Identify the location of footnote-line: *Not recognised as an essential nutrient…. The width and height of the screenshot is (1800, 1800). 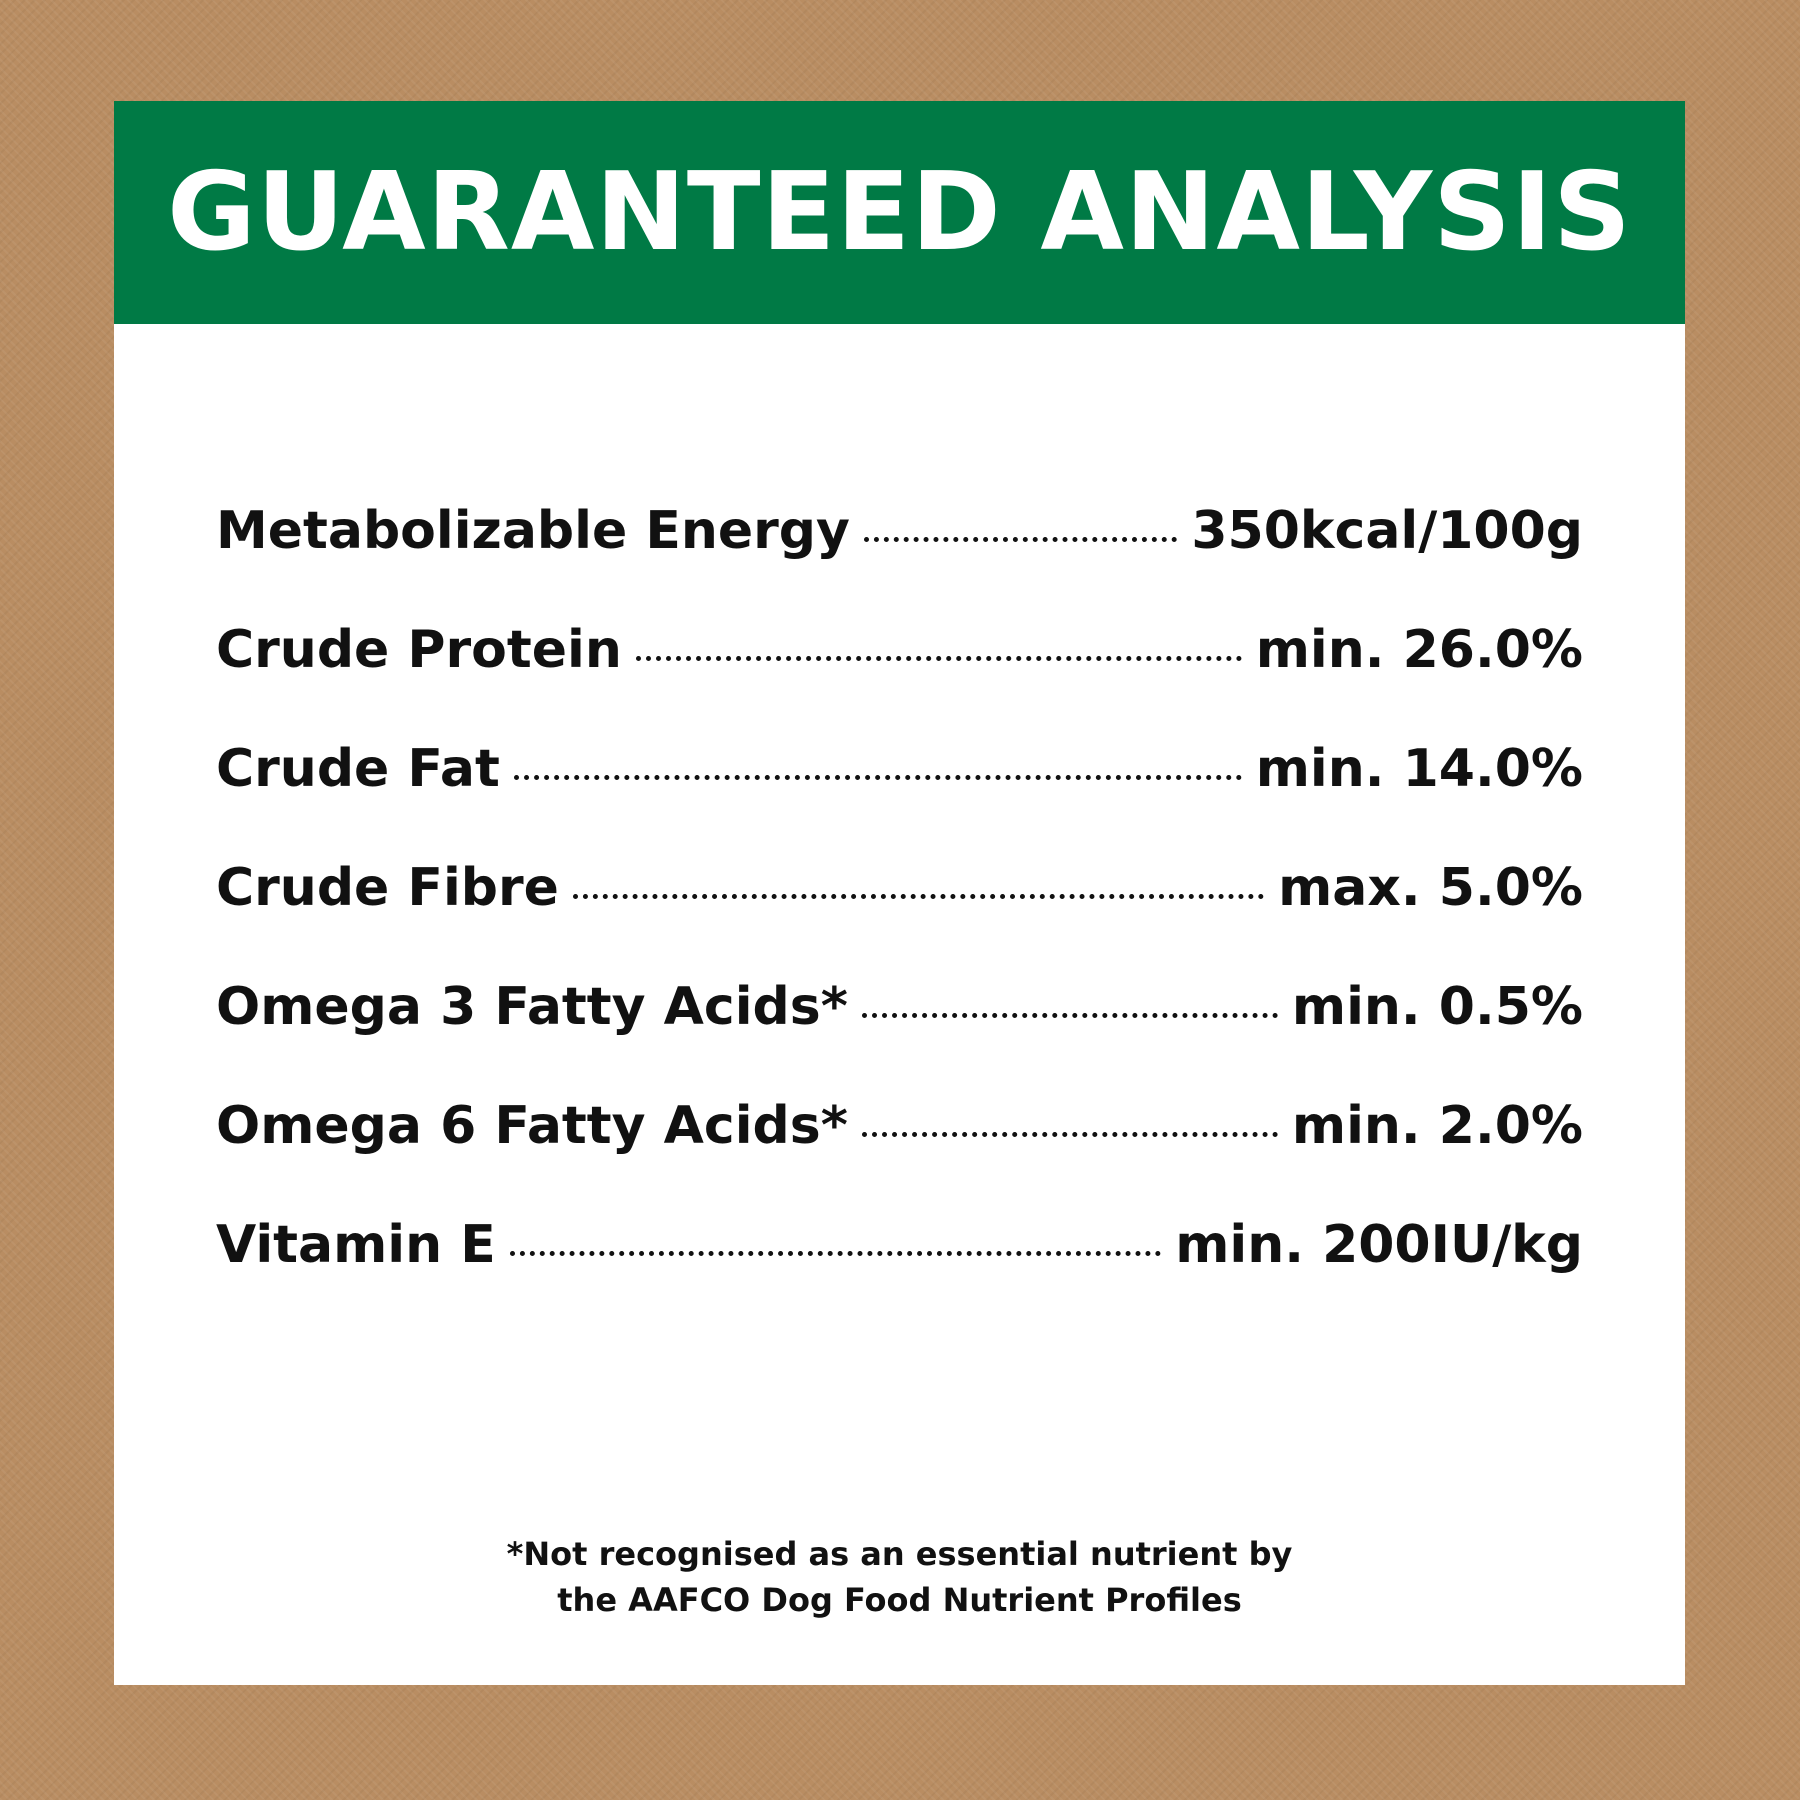
(899, 1554).